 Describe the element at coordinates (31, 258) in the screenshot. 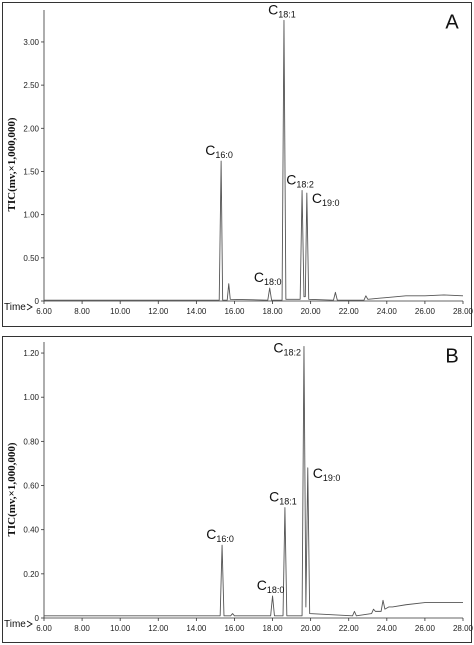

I see `y-tick-label: 0.50` at that location.